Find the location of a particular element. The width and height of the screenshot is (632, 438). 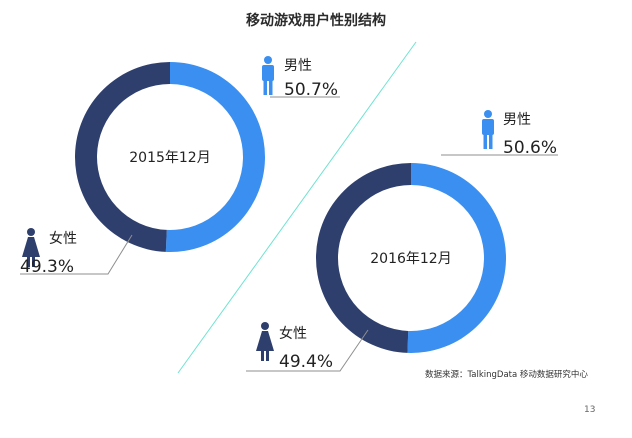

center-label: 2016年12月 is located at coordinates (410, 259).